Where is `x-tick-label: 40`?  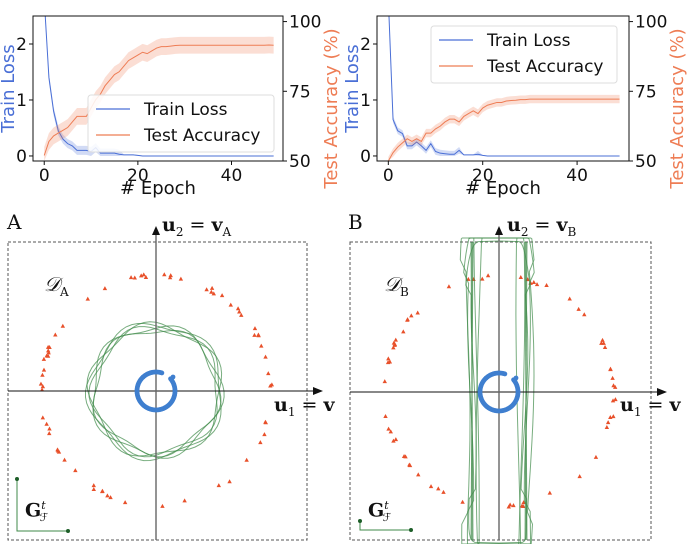 x-tick-label: 40 is located at coordinates (232, 176).